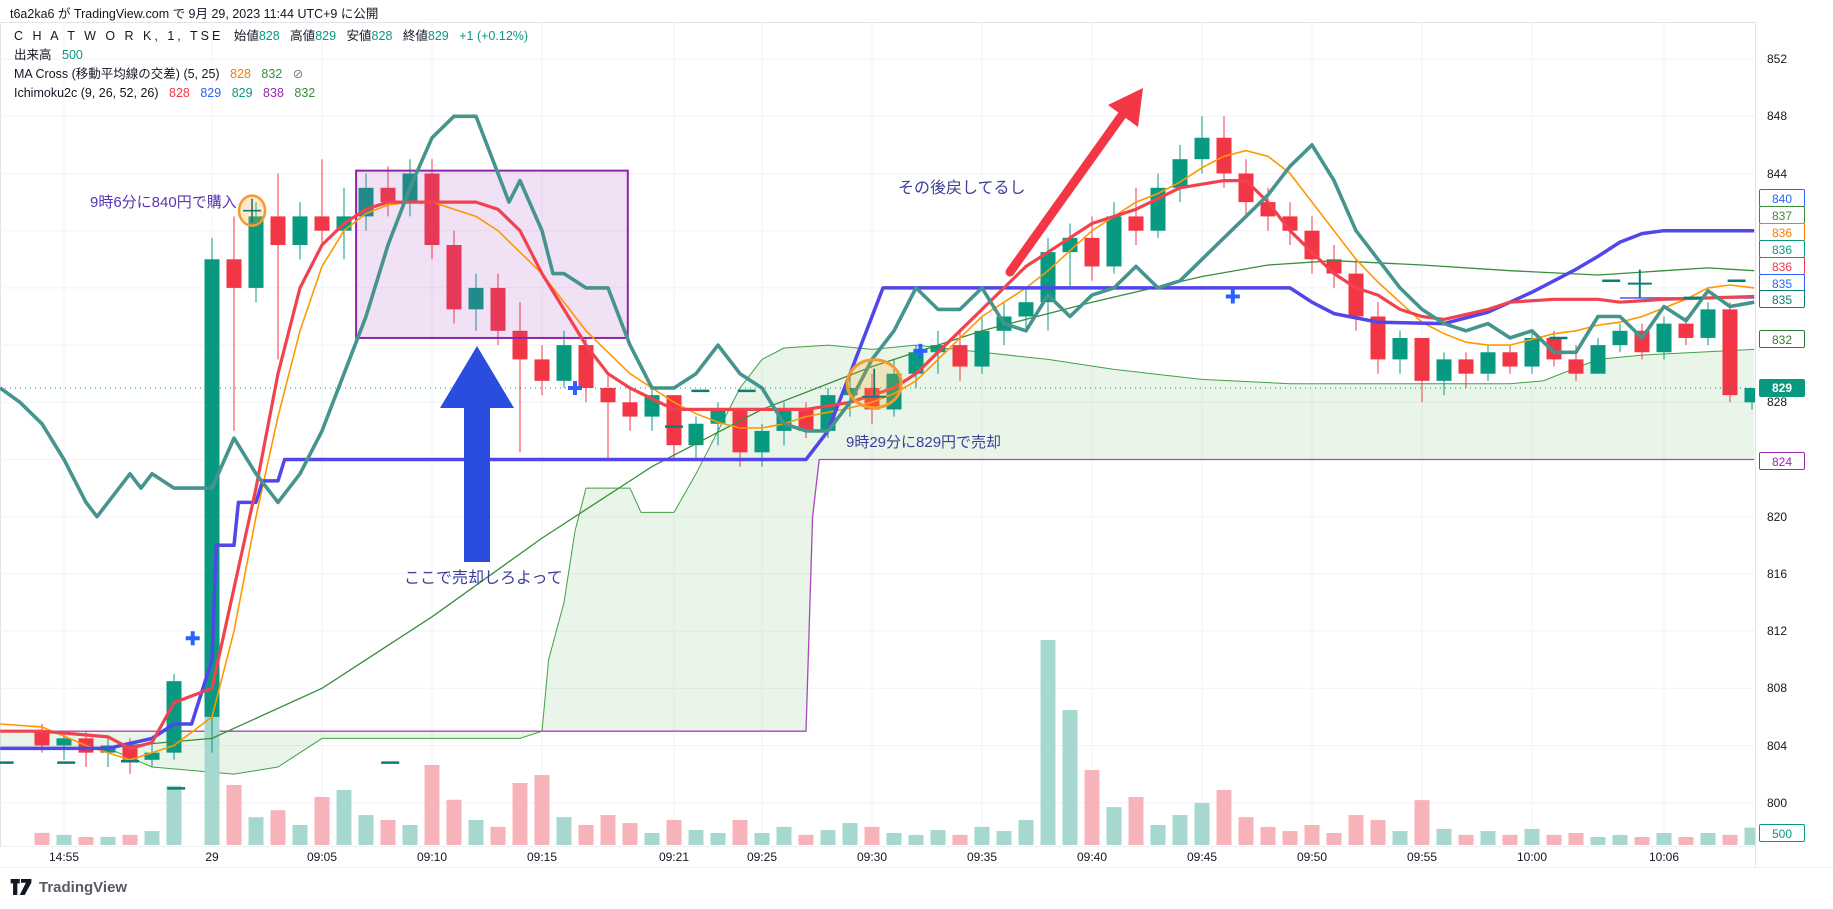 The image size is (1833, 909). I want to click on highlight-rectangle, so click(492, 254).